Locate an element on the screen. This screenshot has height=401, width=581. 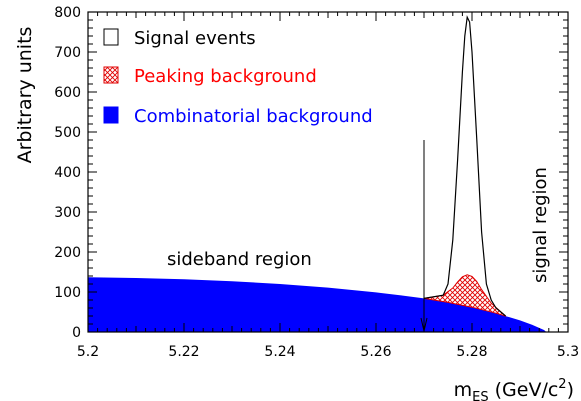
y-axis-title: Arbitrary units is located at coordinates (25, 95).